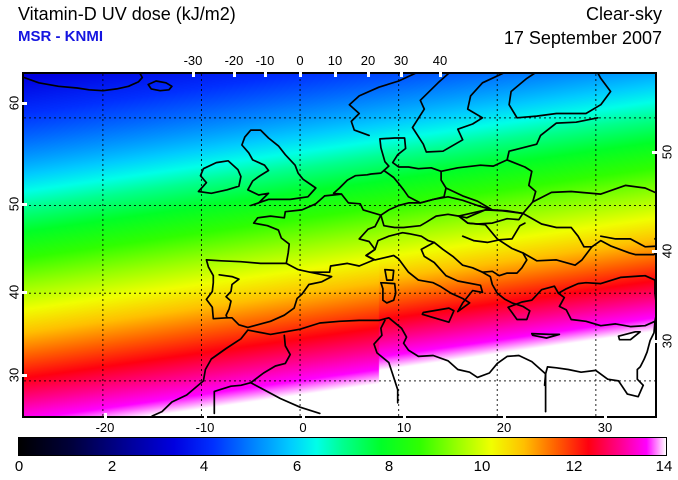  What do you see at coordinates (389, 274) in the screenshot?
I see `corsica` at bounding box center [389, 274].